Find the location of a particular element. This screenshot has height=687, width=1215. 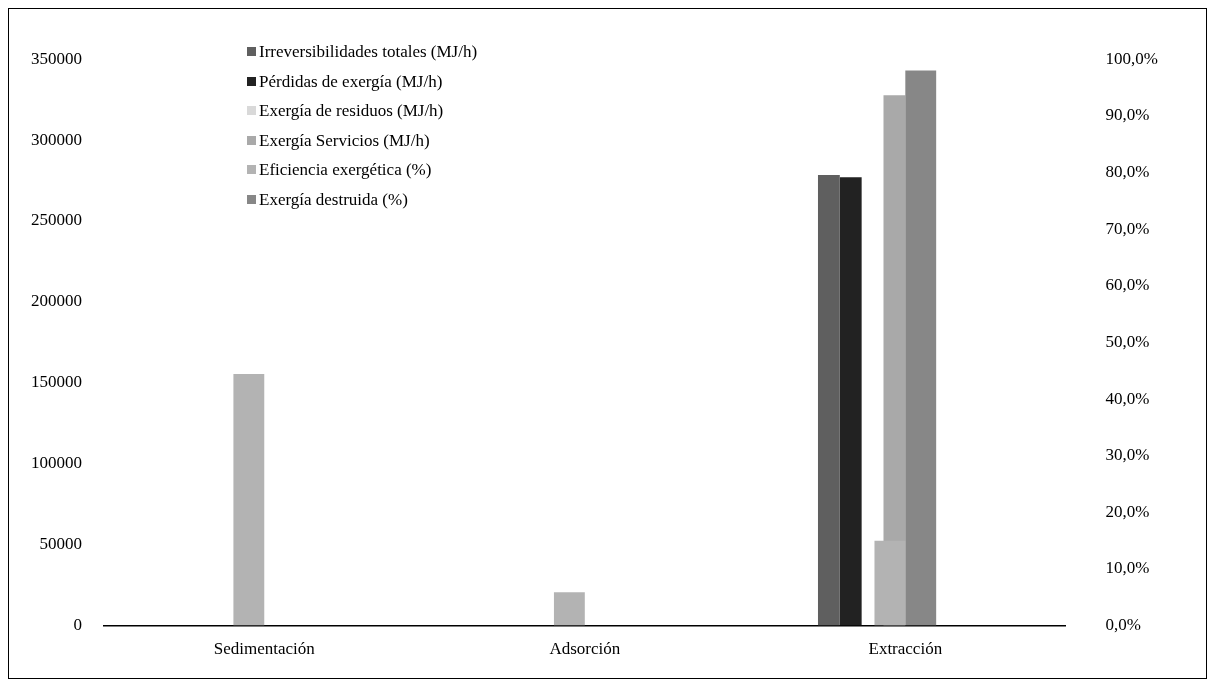

x-tick-label: Extracción is located at coordinates (905, 649).